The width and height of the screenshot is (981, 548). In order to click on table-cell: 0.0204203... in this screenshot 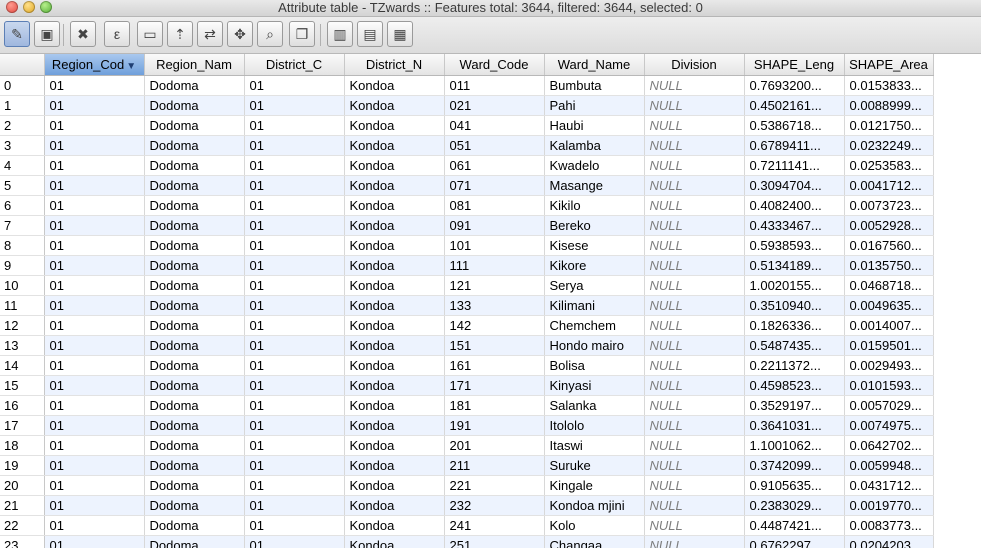, I will do `click(889, 541)`.